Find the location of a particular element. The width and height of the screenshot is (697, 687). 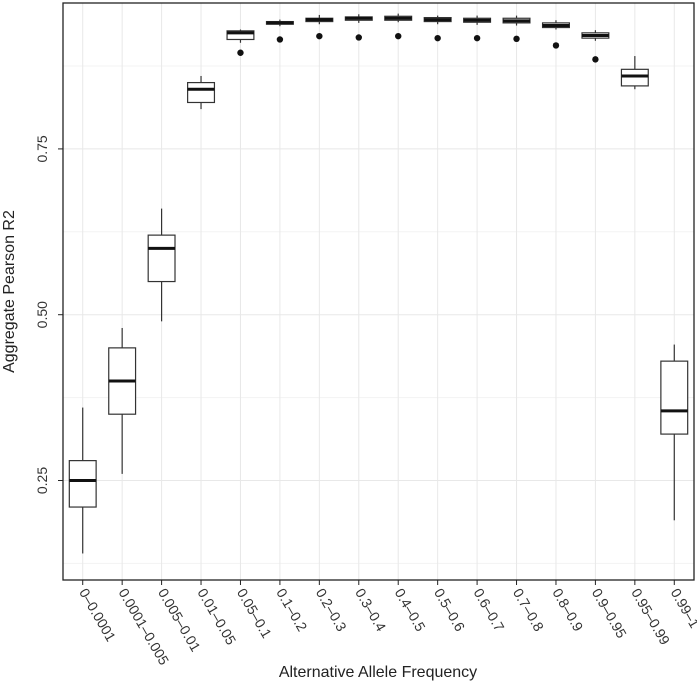

y-axis-title: Aggregate Pearson R2 is located at coordinates (9, 291).